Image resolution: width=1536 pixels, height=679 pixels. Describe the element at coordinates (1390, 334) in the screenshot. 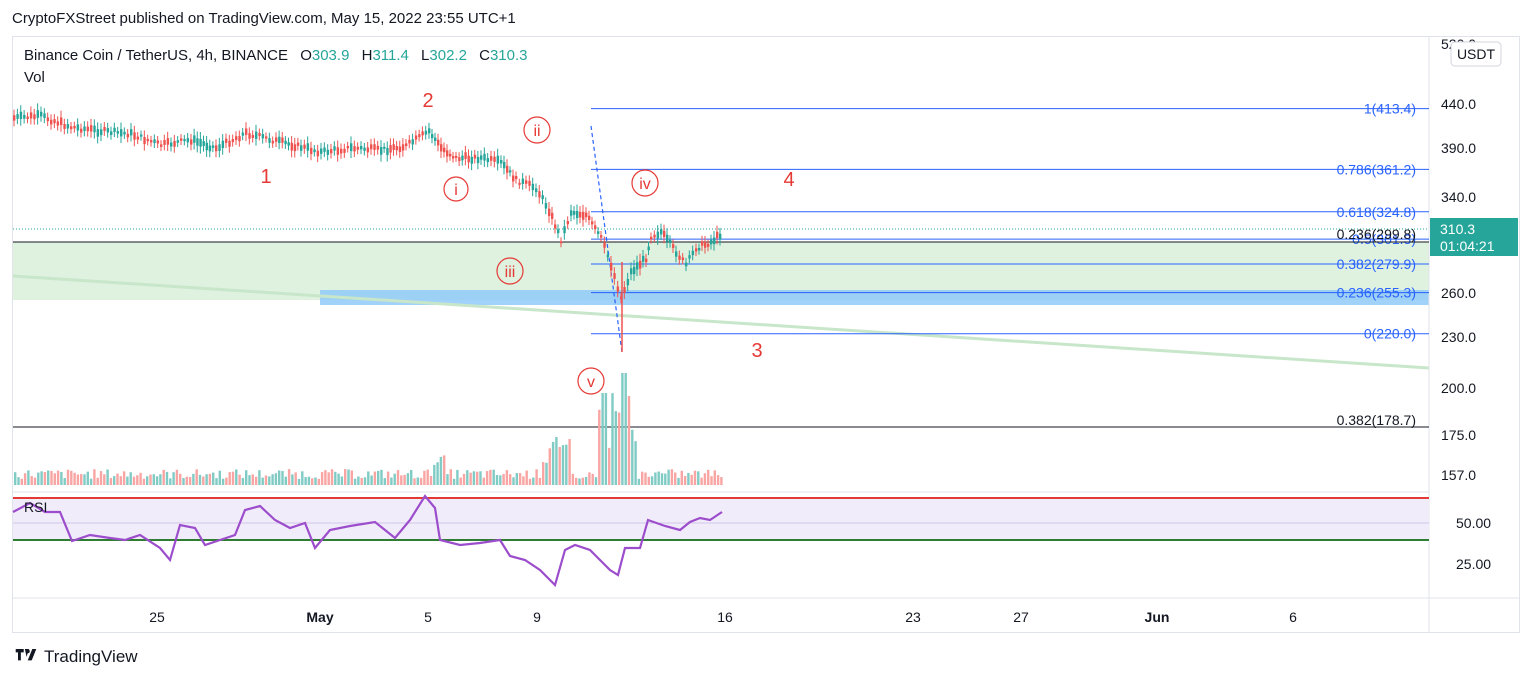

I see `fib-level-label: 0(220.0)` at that location.